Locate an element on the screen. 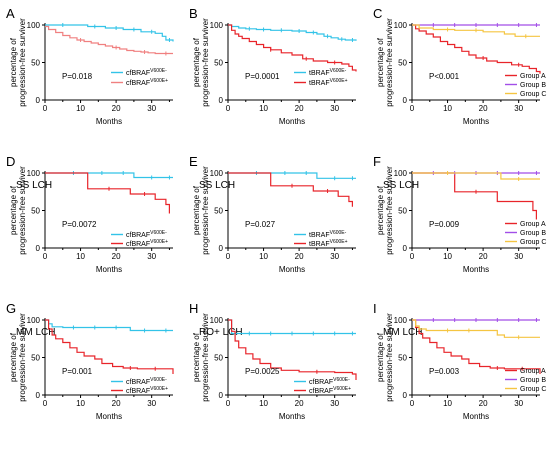  legend-label: tBRAFV600E- is located at coordinates (328, 72).